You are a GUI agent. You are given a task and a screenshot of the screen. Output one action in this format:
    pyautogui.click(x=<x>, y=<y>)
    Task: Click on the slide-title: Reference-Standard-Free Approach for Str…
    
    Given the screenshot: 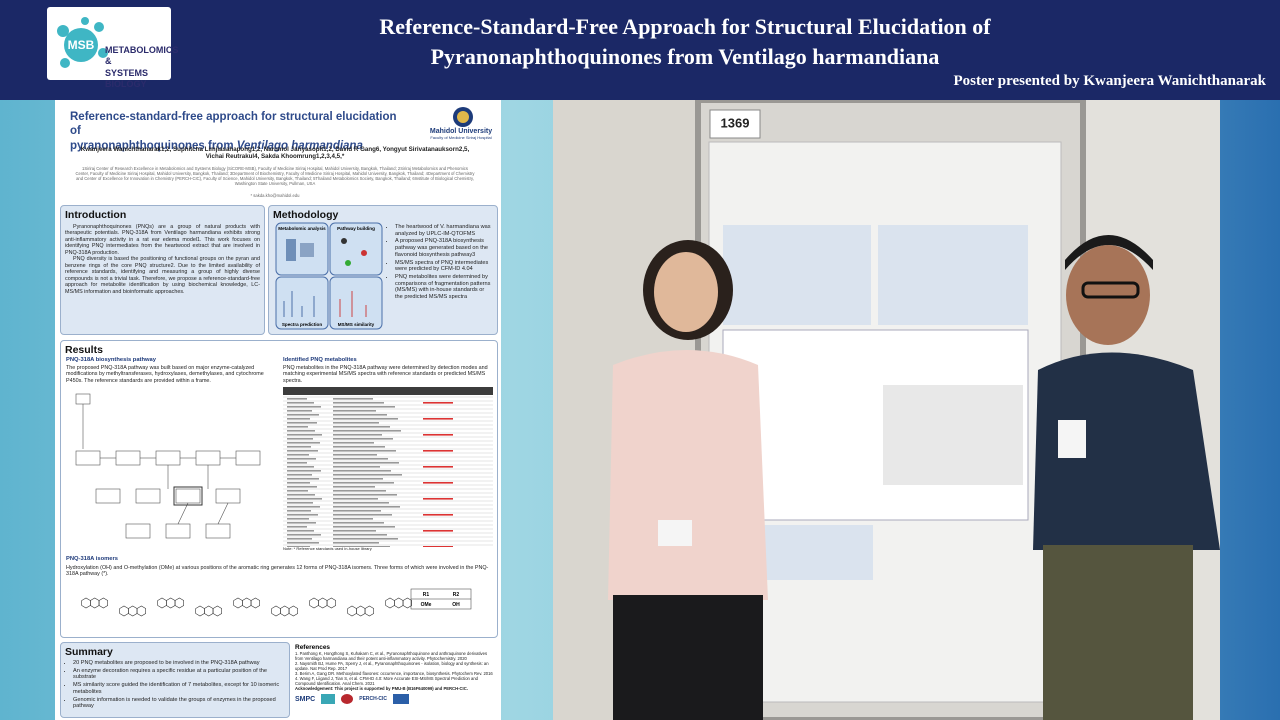 What is the action you would take?
    pyautogui.click(x=685, y=26)
    